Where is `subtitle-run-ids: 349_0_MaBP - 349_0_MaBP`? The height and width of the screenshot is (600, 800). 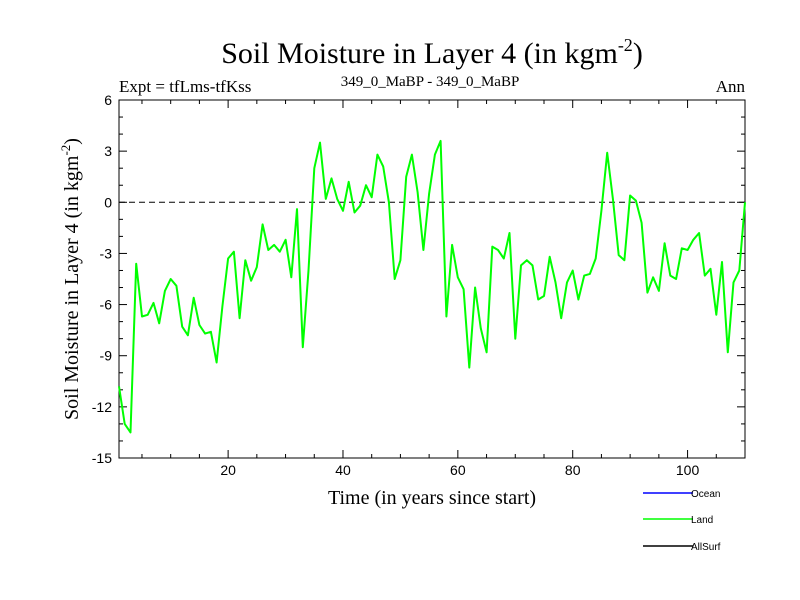
subtitle-run-ids: 349_0_MaBP - 349_0_MaBP is located at coordinates (430, 82).